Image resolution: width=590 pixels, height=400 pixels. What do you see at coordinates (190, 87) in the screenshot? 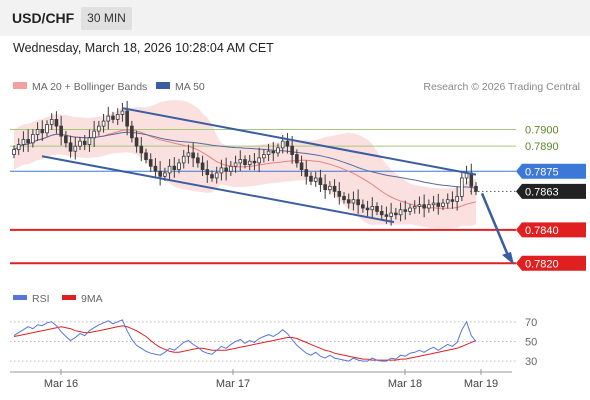
I see `ma50-legend-label: MA 50` at bounding box center [190, 87].